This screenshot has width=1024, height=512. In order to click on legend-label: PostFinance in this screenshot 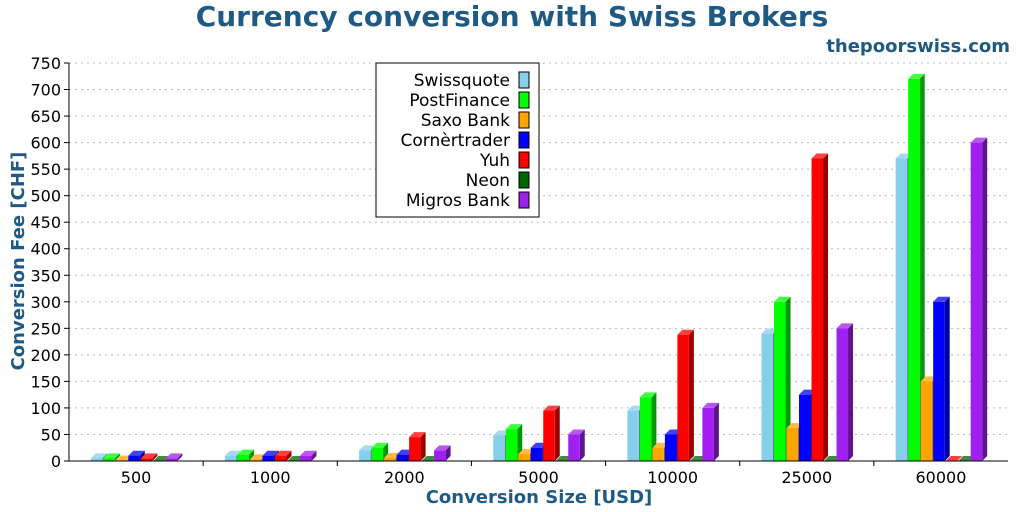, I will do `click(459, 101)`.